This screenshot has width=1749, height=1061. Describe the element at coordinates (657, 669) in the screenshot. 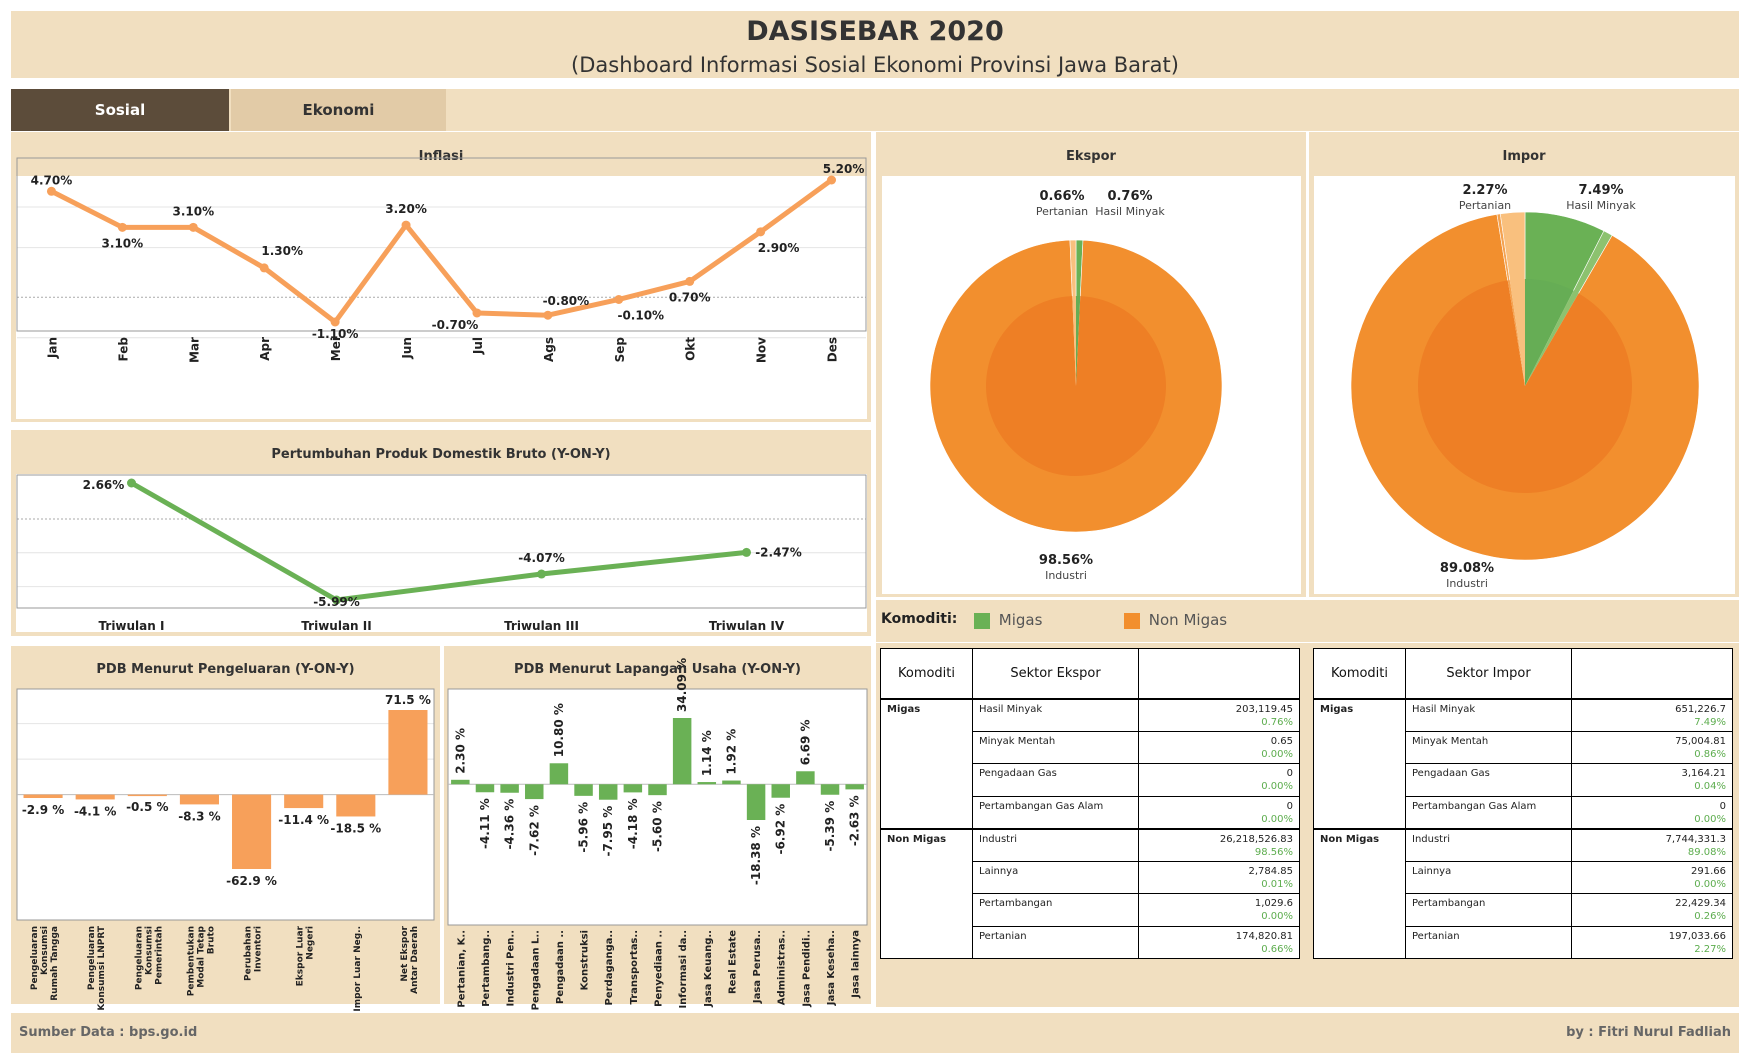

I see `lapangan-title: PDB Menurut Lapangan Usaha (Y-ON-Y)` at that location.